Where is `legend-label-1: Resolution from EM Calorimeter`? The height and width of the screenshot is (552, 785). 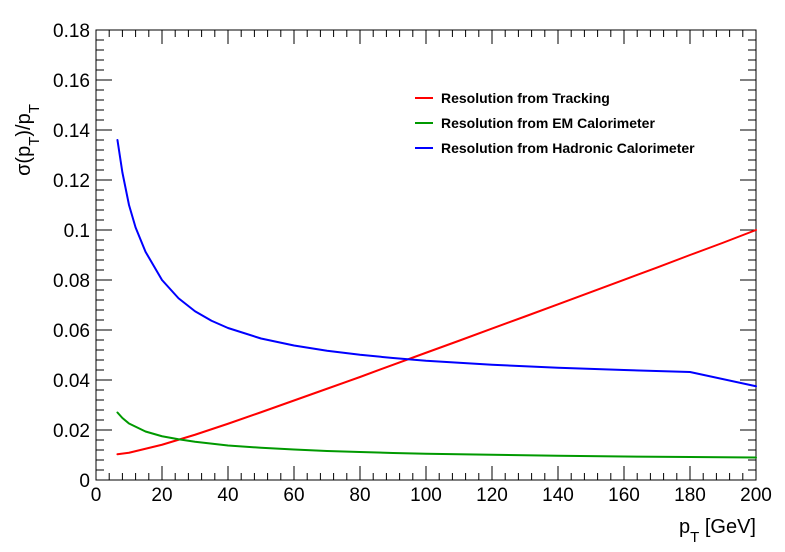
legend-label-1: Resolution from EM Calorimeter is located at coordinates (548, 123).